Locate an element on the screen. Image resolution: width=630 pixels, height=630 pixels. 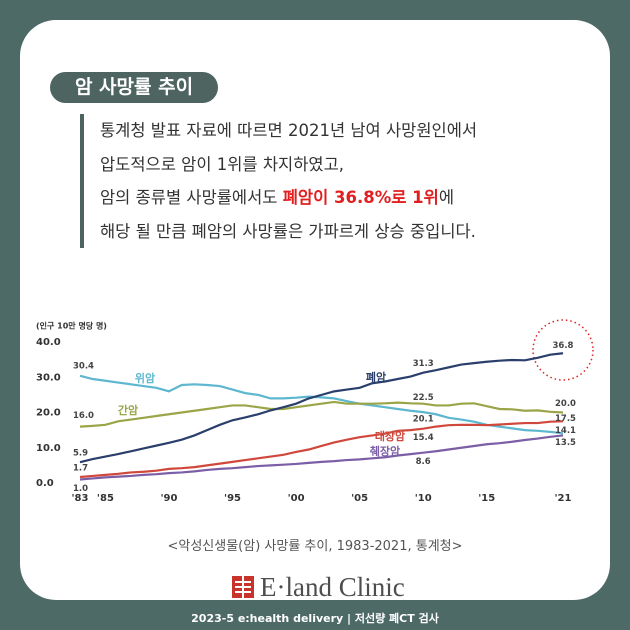
text: 해당 될 만큼 폐암의 사망률은 가파르게 상승 중입니다. is located at coordinates (288, 231).